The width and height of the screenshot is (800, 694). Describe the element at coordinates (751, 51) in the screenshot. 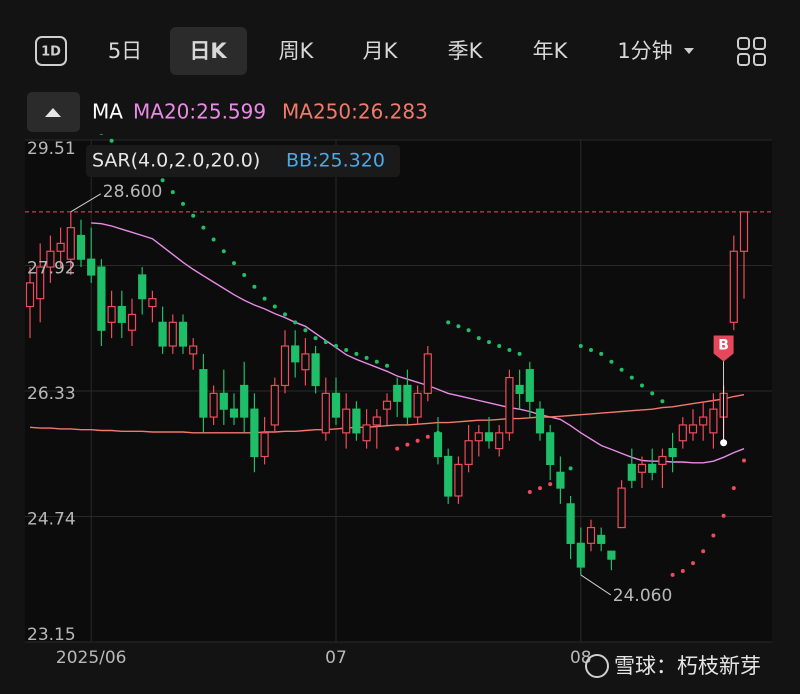

I see `grid-icon` at that location.